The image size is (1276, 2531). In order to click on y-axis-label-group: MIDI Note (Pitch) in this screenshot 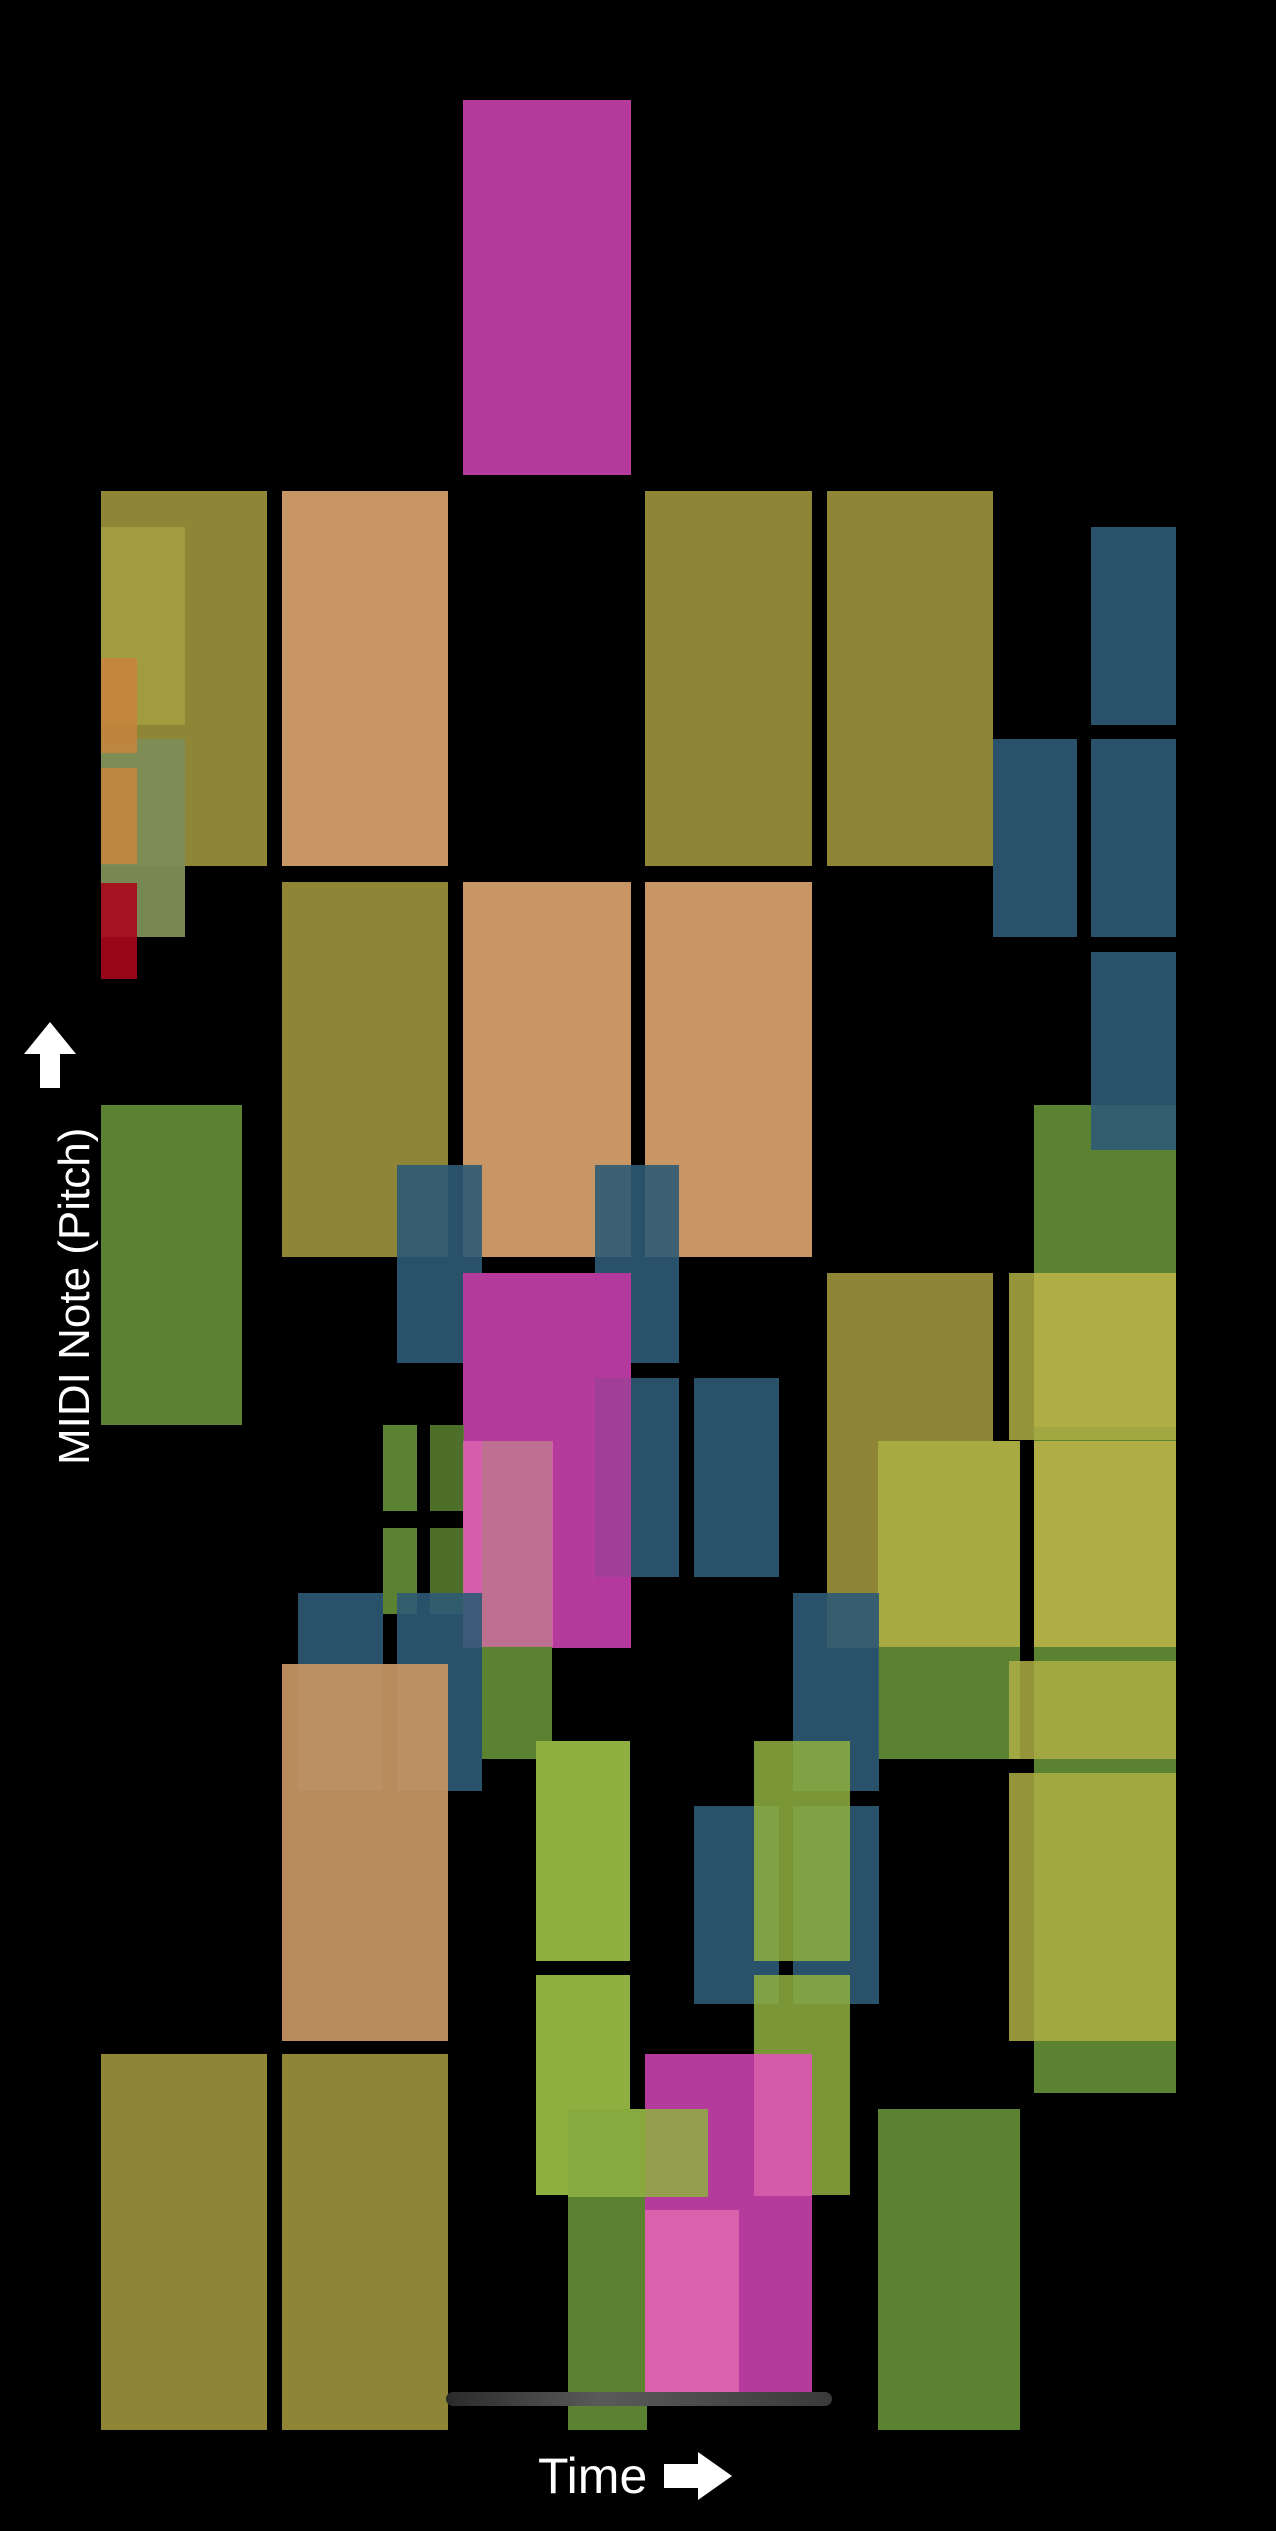, I will do `click(60, 1260)`.